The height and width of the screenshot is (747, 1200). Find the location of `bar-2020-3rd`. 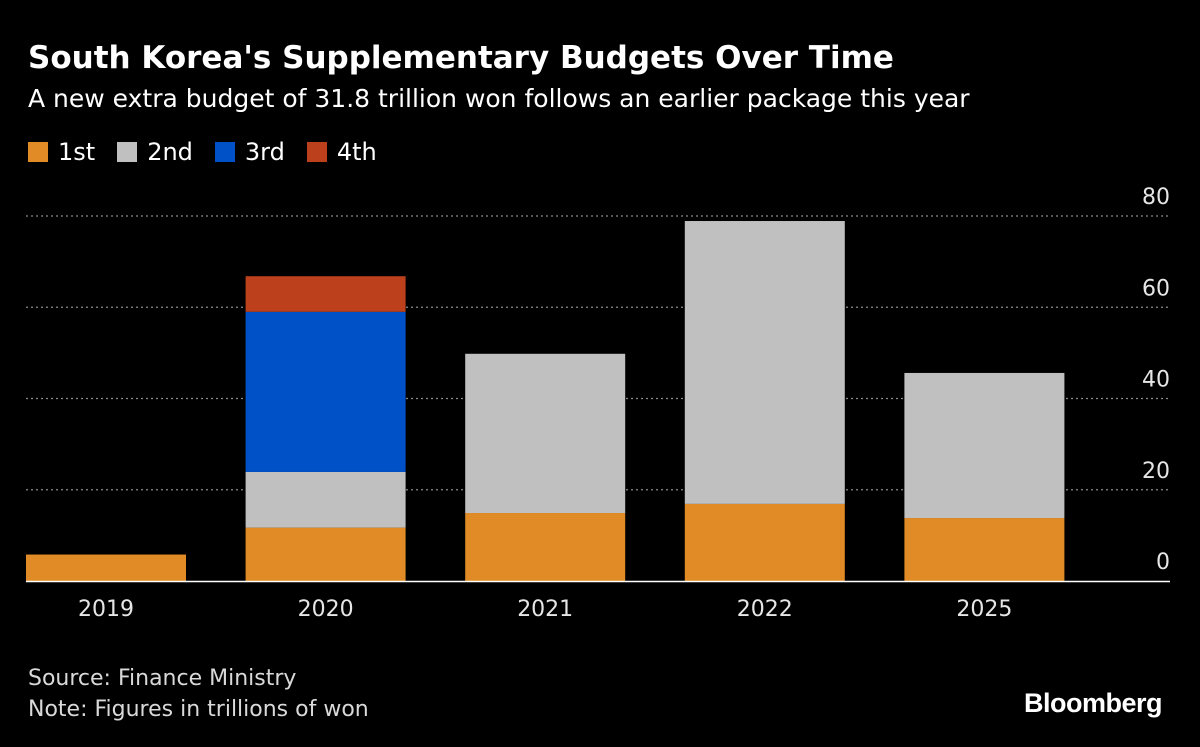

bar-2020-3rd is located at coordinates (325, 391).